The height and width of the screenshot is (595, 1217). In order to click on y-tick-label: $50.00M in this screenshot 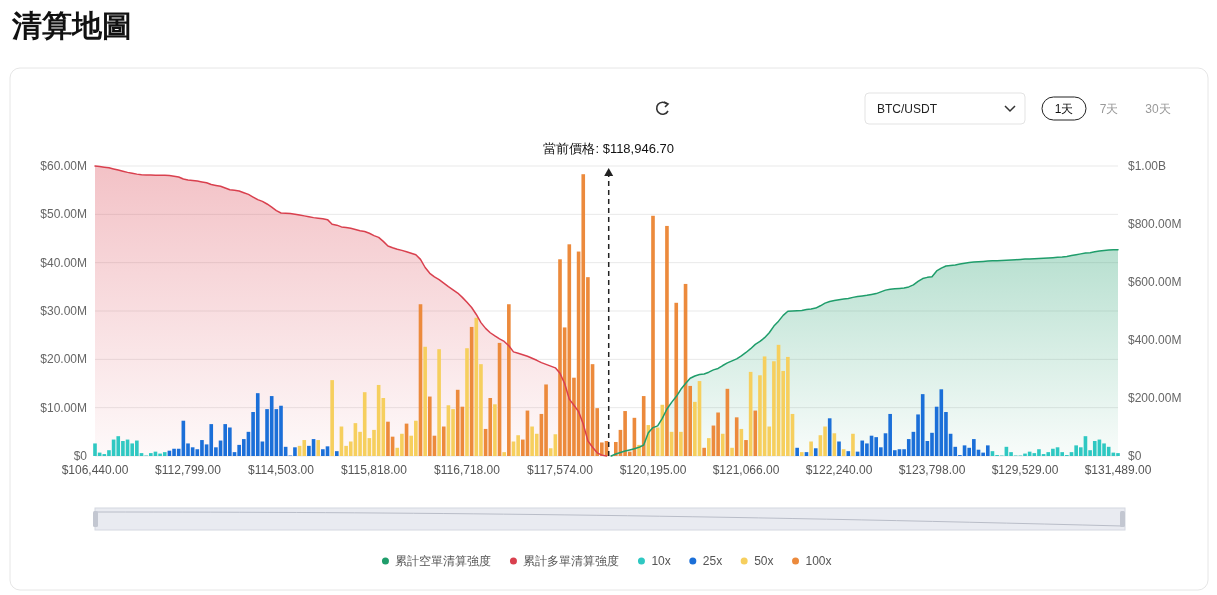, I will do `click(63, 214)`.